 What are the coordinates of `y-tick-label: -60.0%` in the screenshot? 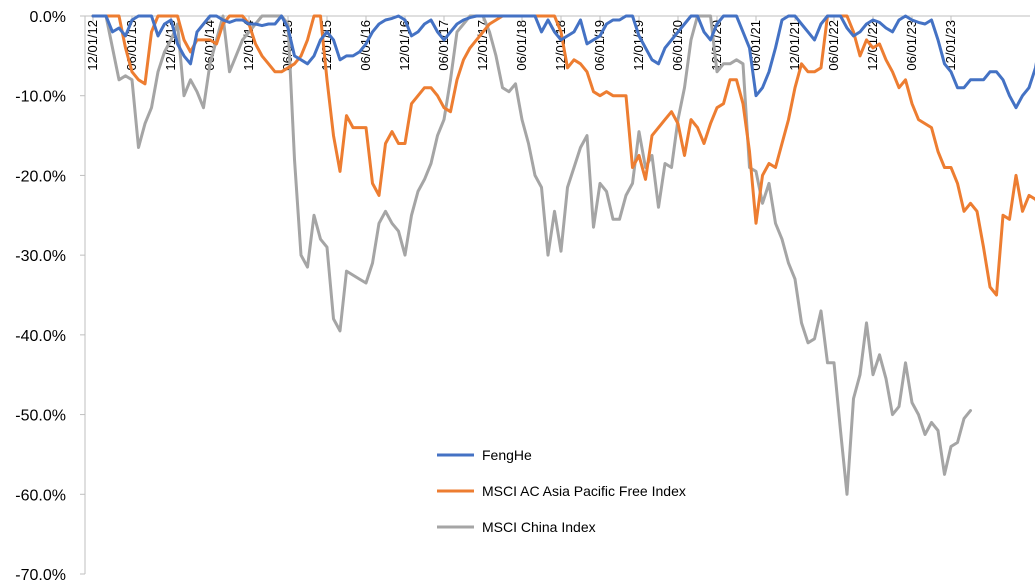 It's located at (40, 495).